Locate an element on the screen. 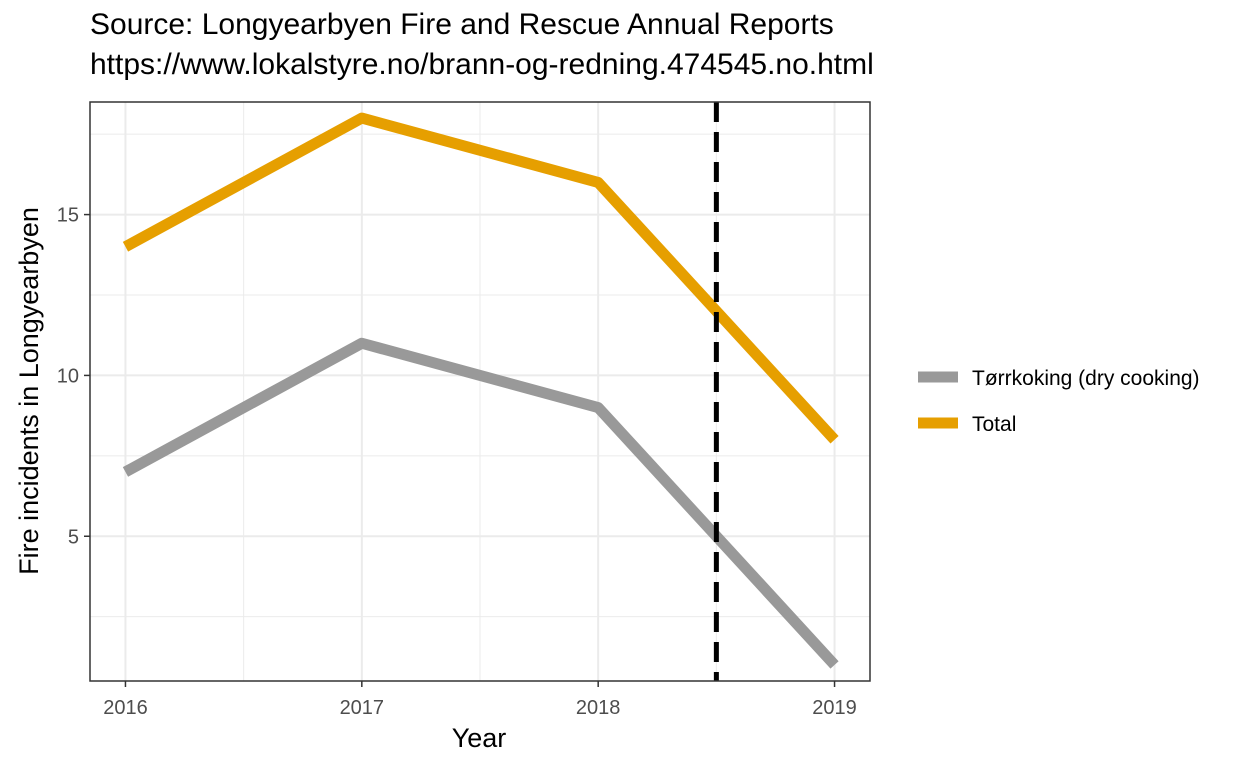 The height and width of the screenshot is (768, 1248). y-tick-label: 10 is located at coordinates (68, 376).